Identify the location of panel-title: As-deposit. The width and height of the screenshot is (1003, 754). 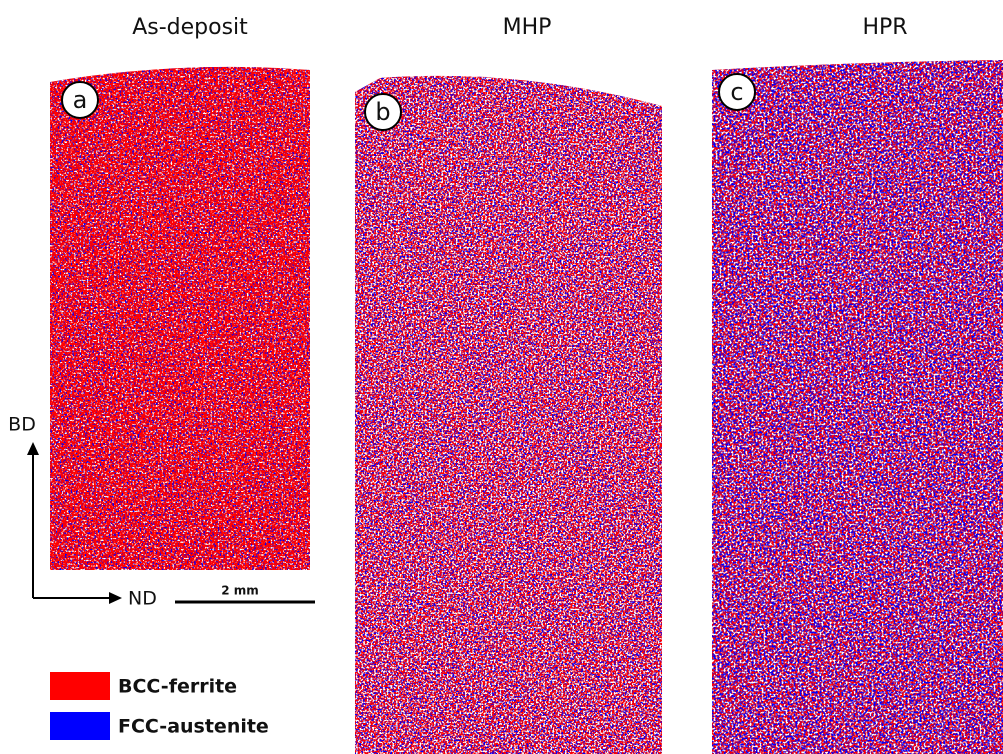
(190, 27).